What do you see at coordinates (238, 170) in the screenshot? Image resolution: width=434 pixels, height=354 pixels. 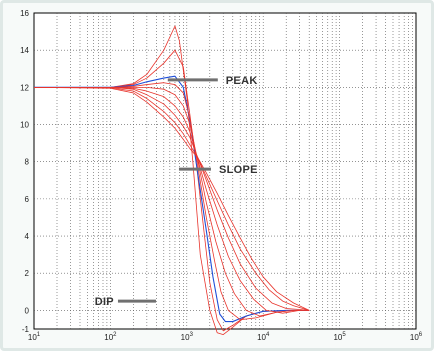 I see `annotation-label-slope: SLOPE` at bounding box center [238, 170].